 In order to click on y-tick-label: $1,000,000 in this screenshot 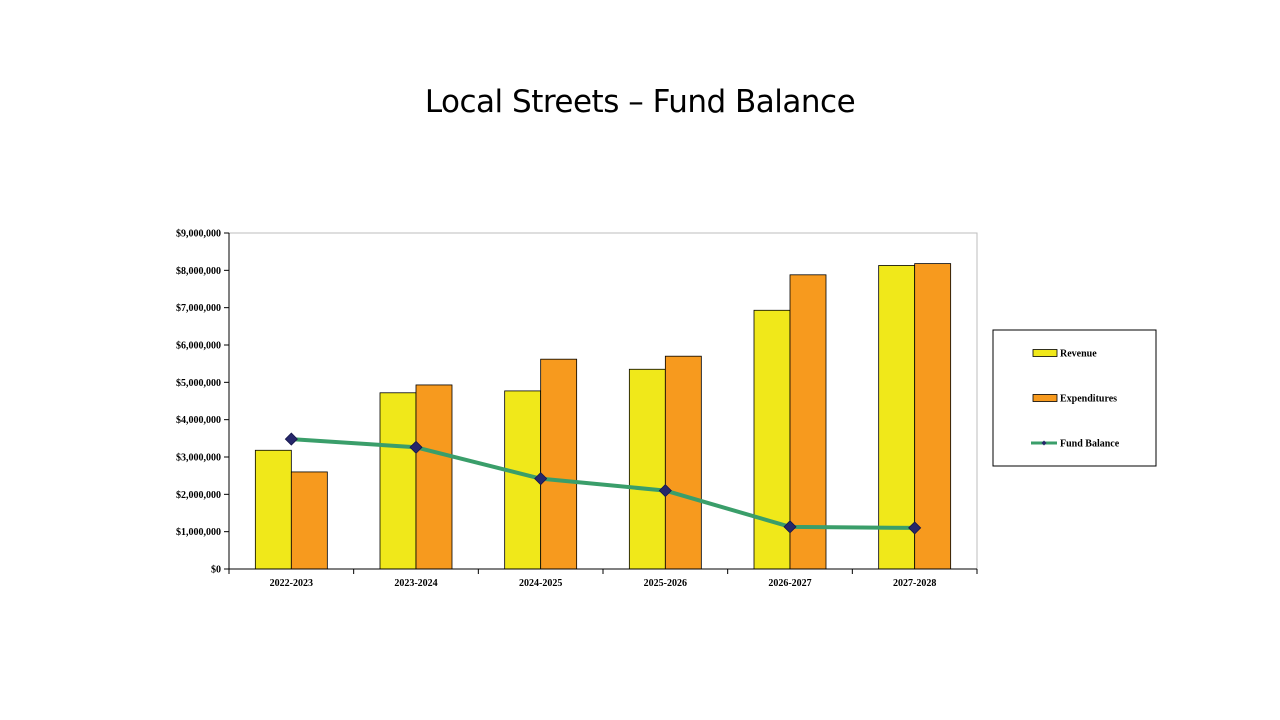, I will do `click(198, 532)`.